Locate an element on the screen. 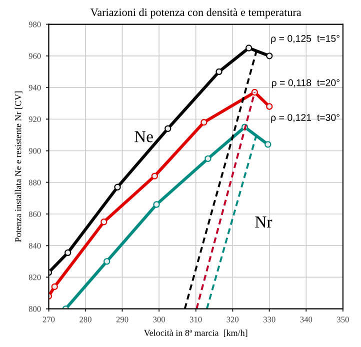 This screenshot has width=361, height=347. chart-title: Variazioni di potenza con densità e temperatura is located at coordinates (196, 13).